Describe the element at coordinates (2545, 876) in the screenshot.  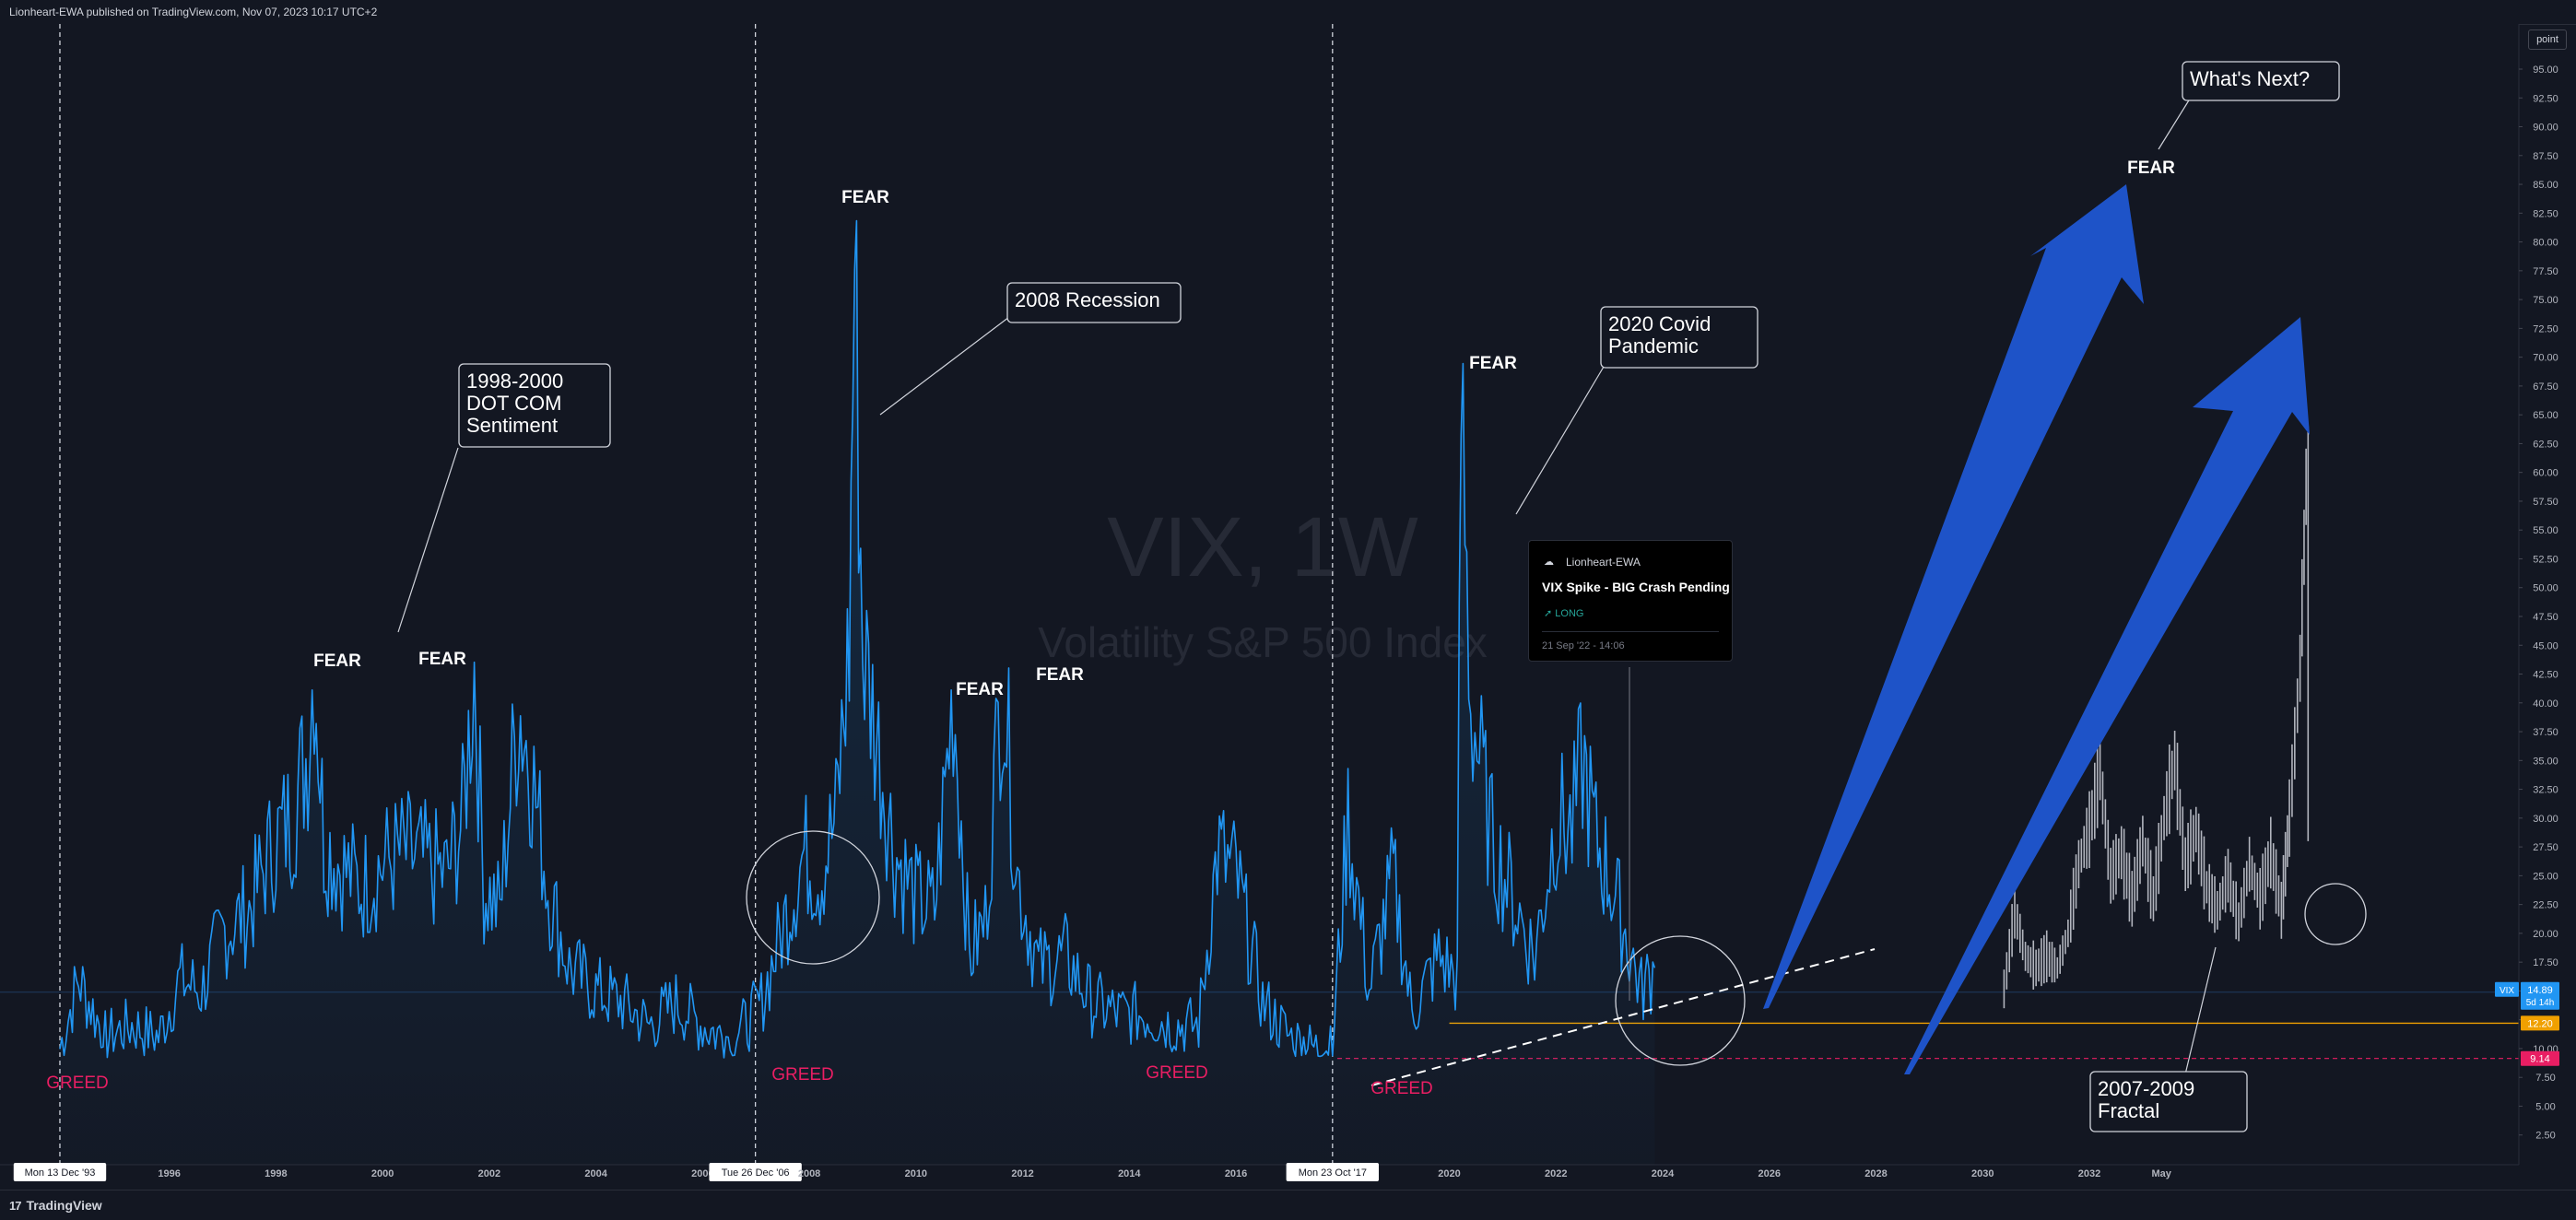
I see `price-tick-label: 25.00` at that location.